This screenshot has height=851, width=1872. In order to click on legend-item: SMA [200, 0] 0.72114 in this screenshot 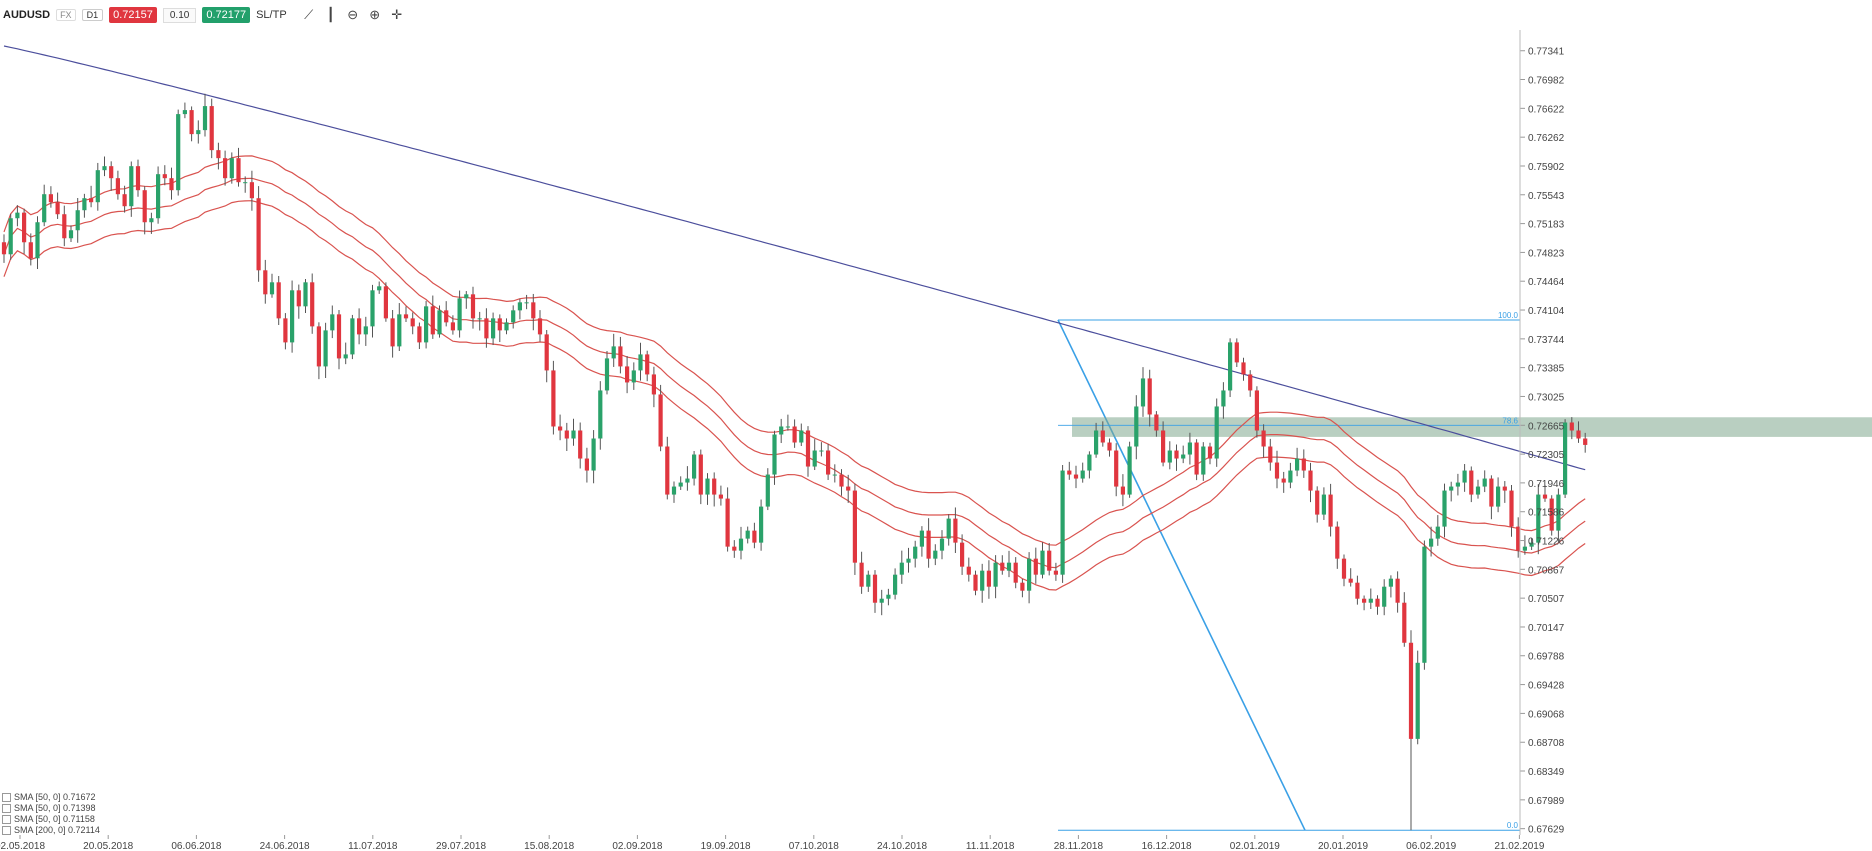, I will do `click(51, 830)`.